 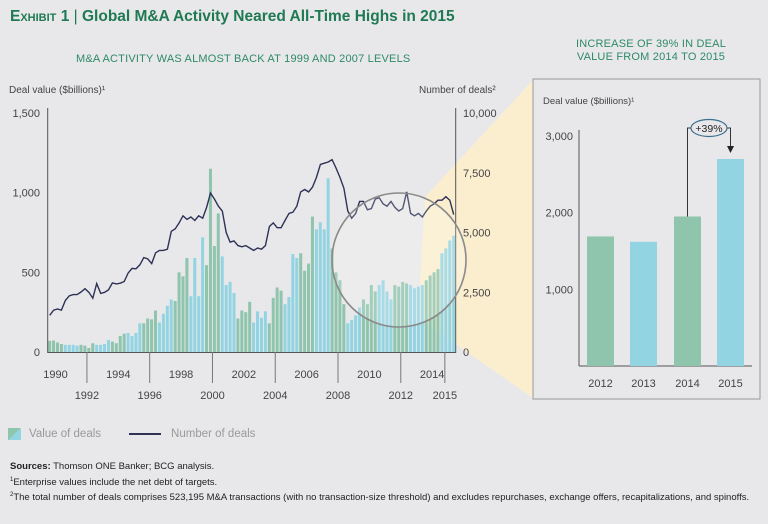 What do you see at coordinates (643, 384) in the screenshot?
I see `inset-x-tick-label: 2013` at bounding box center [643, 384].